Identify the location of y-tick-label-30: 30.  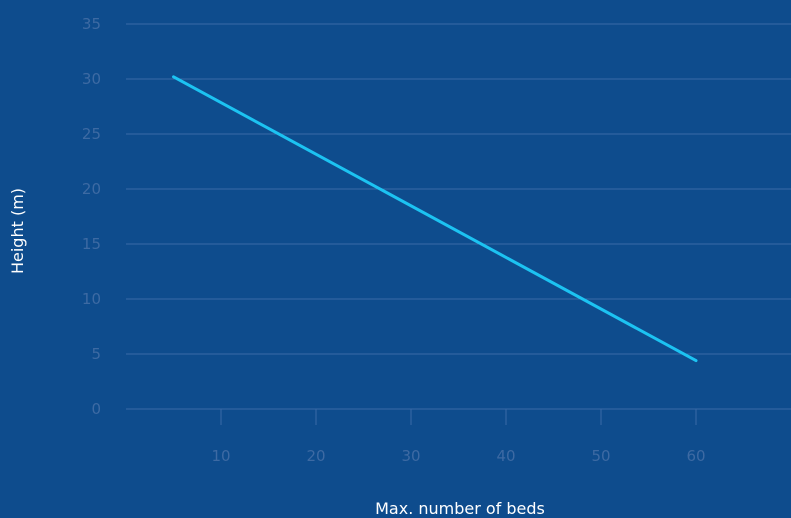
(91, 79).